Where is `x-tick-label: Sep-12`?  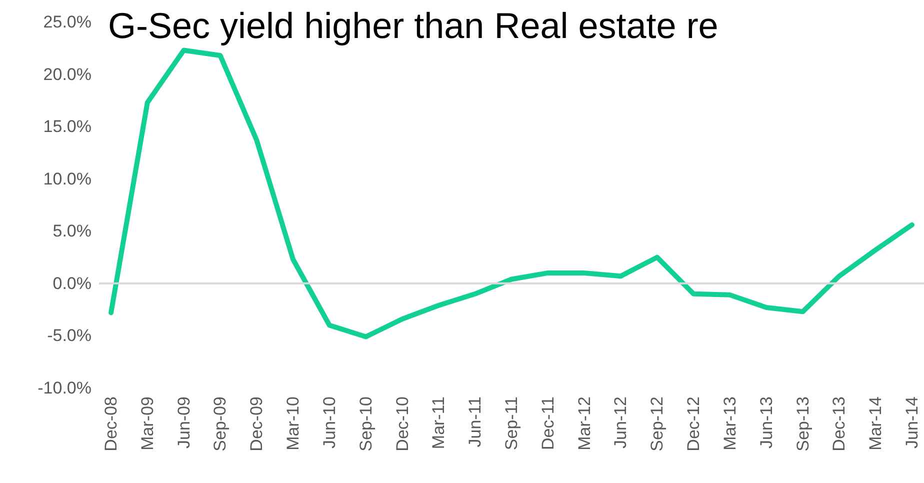 x-tick-label: Sep-12 is located at coordinates (657, 424).